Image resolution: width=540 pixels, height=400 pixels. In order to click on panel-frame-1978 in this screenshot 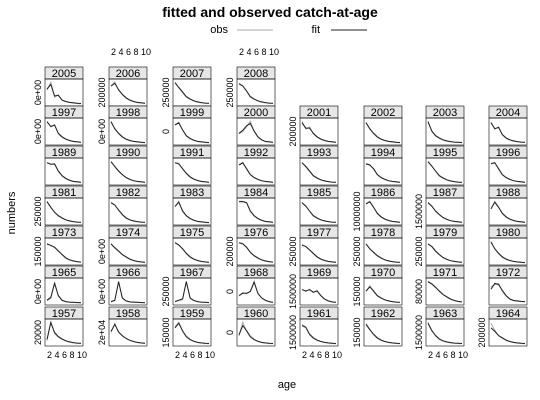, I will do `click(383, 251)`.